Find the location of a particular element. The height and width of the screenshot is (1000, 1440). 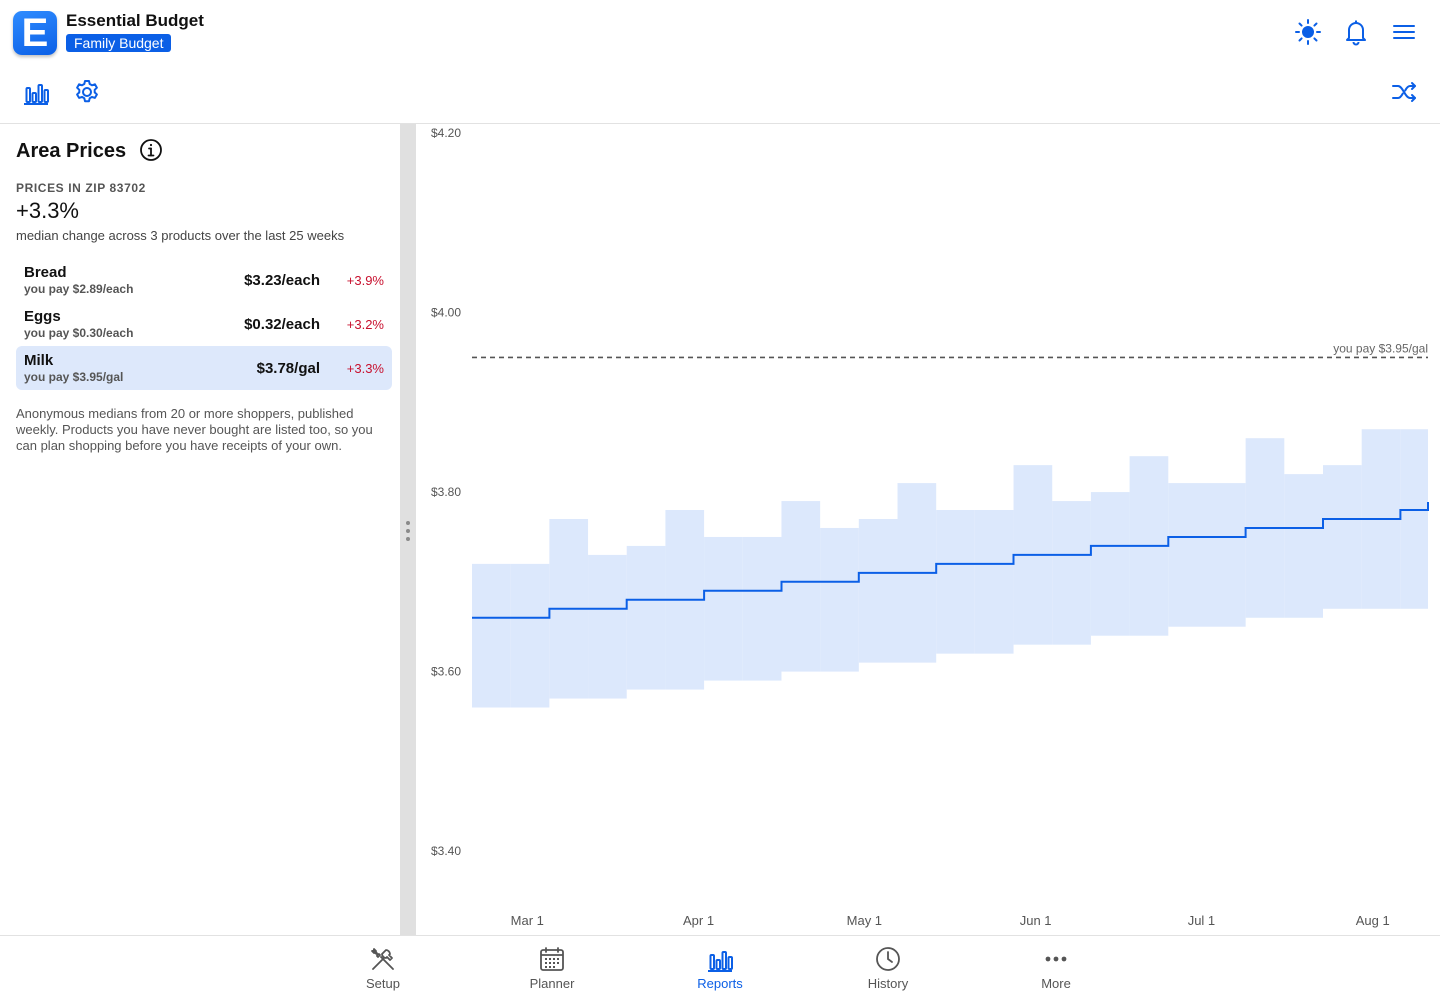

y-axis-tick-label: $3.60 is located at coordinates (446, 672).